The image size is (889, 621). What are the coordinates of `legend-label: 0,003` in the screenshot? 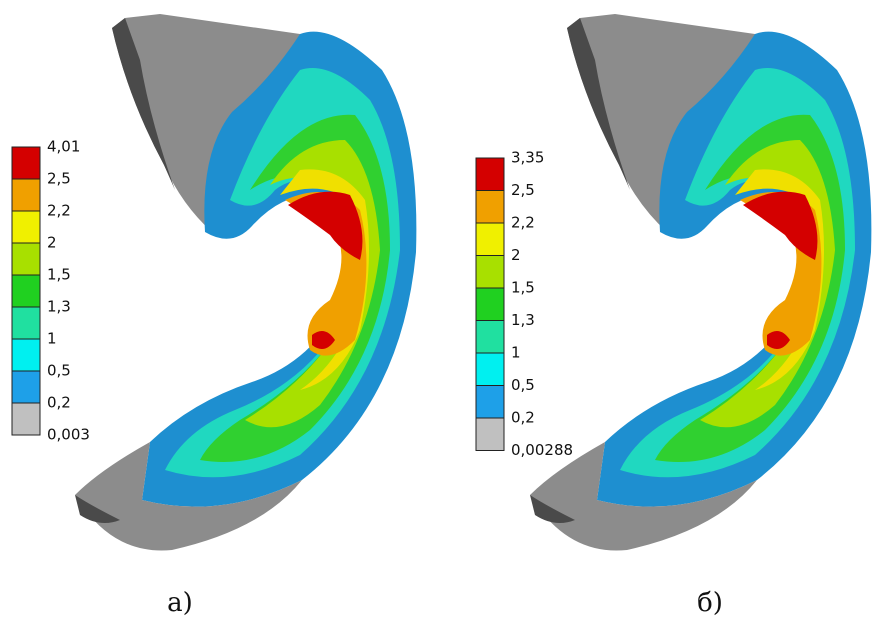 It's located at (68, 435).